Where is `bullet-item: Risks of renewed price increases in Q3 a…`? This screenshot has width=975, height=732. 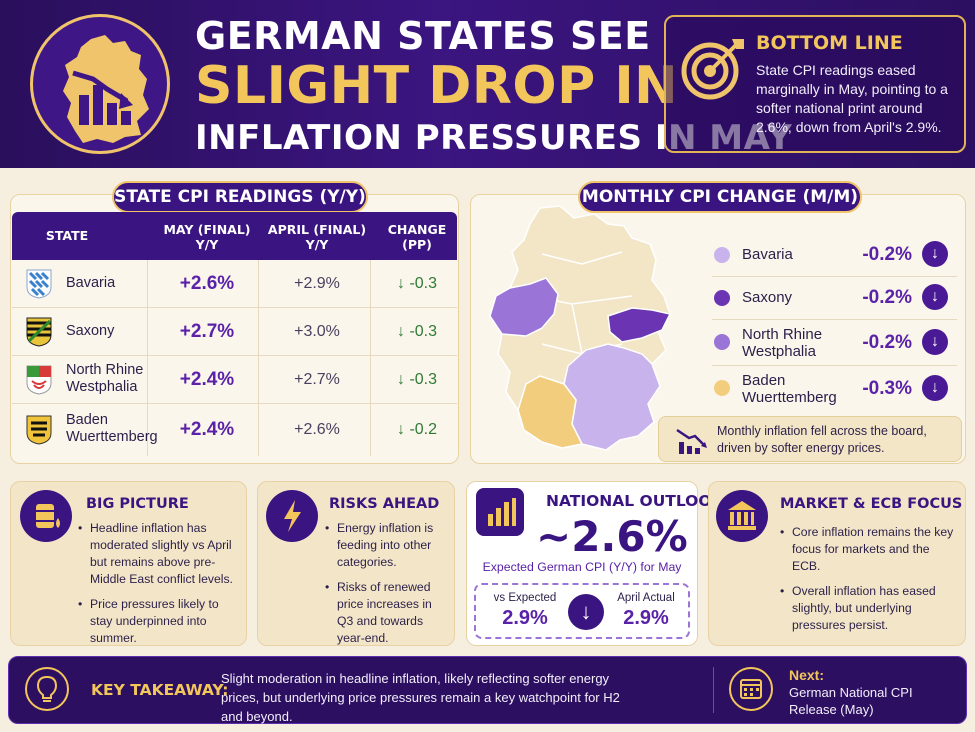 bullet-item: Risks of renewed price increases in Q3 a… is located at coordinates (387, 613).